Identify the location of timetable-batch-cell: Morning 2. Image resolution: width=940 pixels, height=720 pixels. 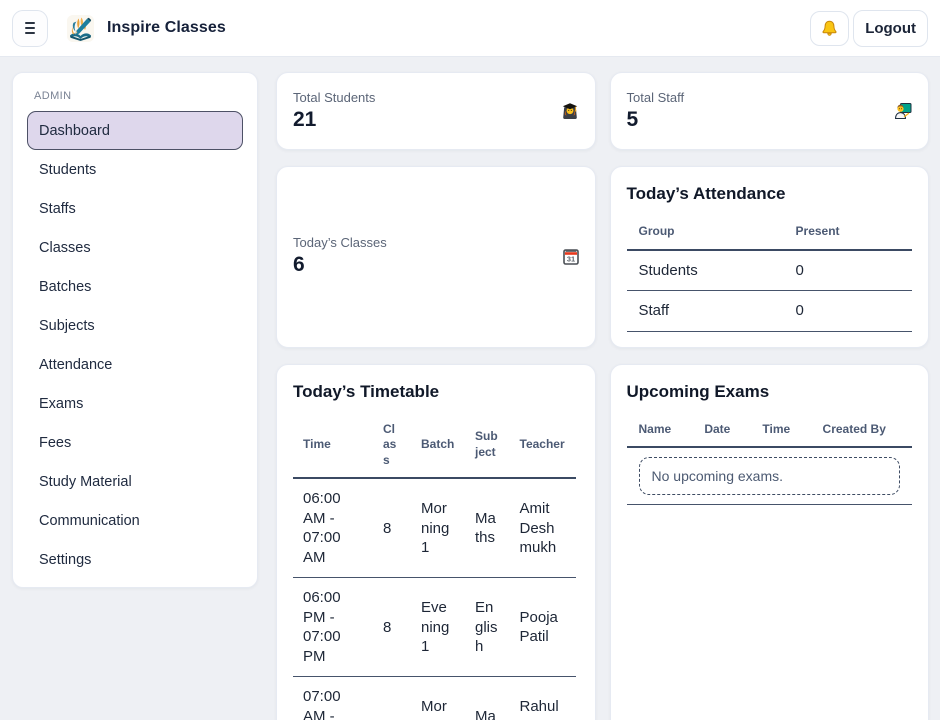
(438, 698).